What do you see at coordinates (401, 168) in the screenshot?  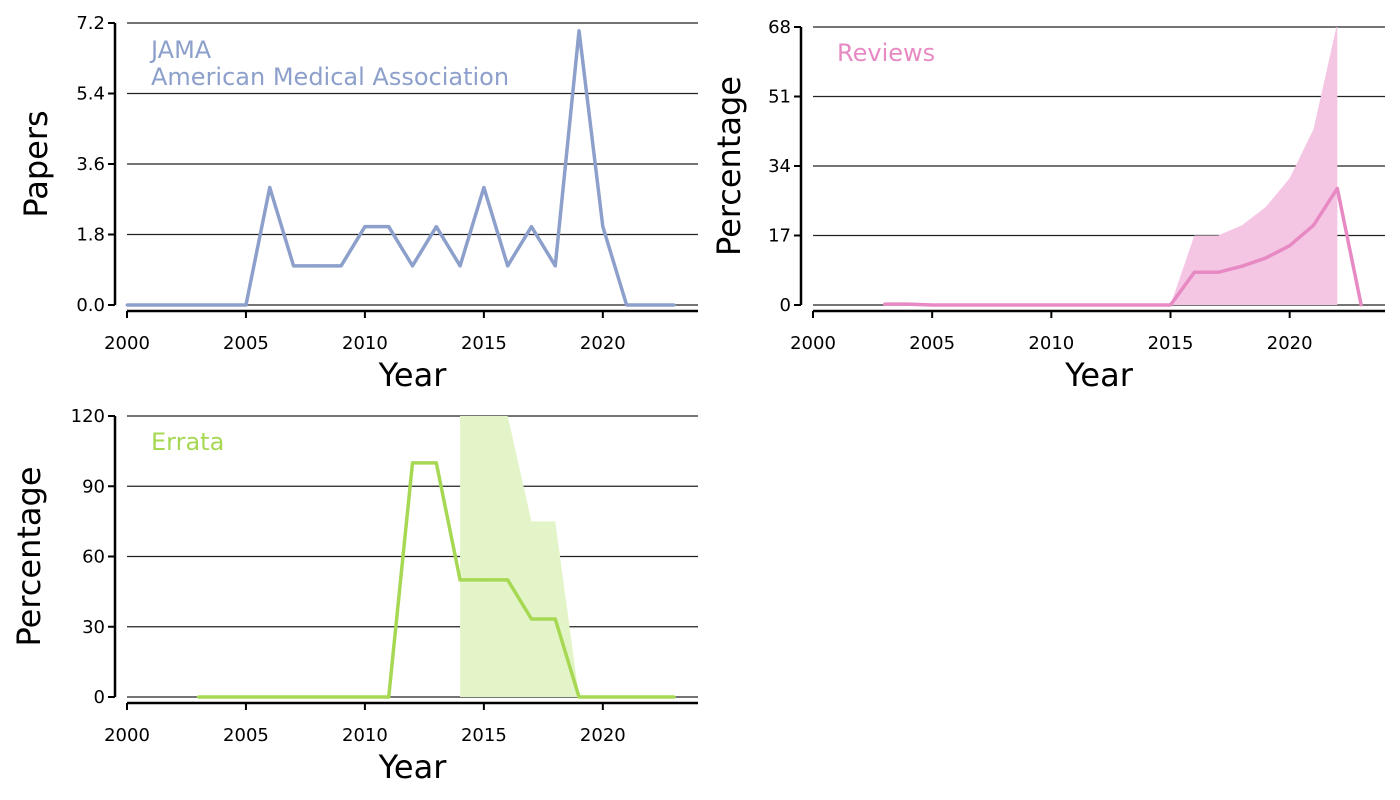 I see `jama-series-line` at bounding box center [401, 168].